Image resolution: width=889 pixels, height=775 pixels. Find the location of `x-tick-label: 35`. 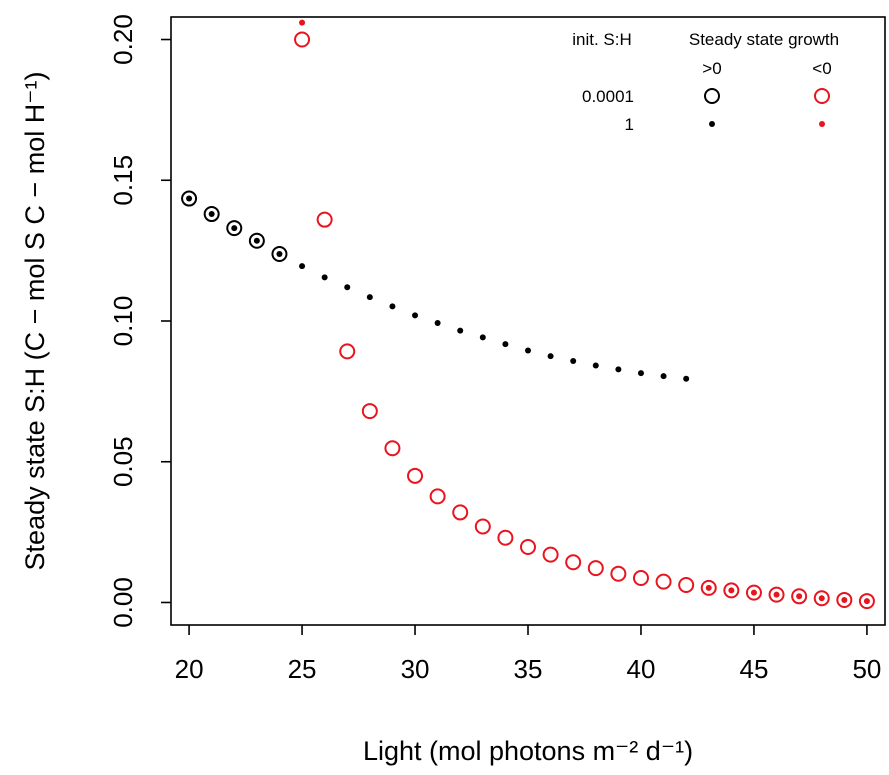

x-tick-label: 35 is located at coordinates (528, 669).